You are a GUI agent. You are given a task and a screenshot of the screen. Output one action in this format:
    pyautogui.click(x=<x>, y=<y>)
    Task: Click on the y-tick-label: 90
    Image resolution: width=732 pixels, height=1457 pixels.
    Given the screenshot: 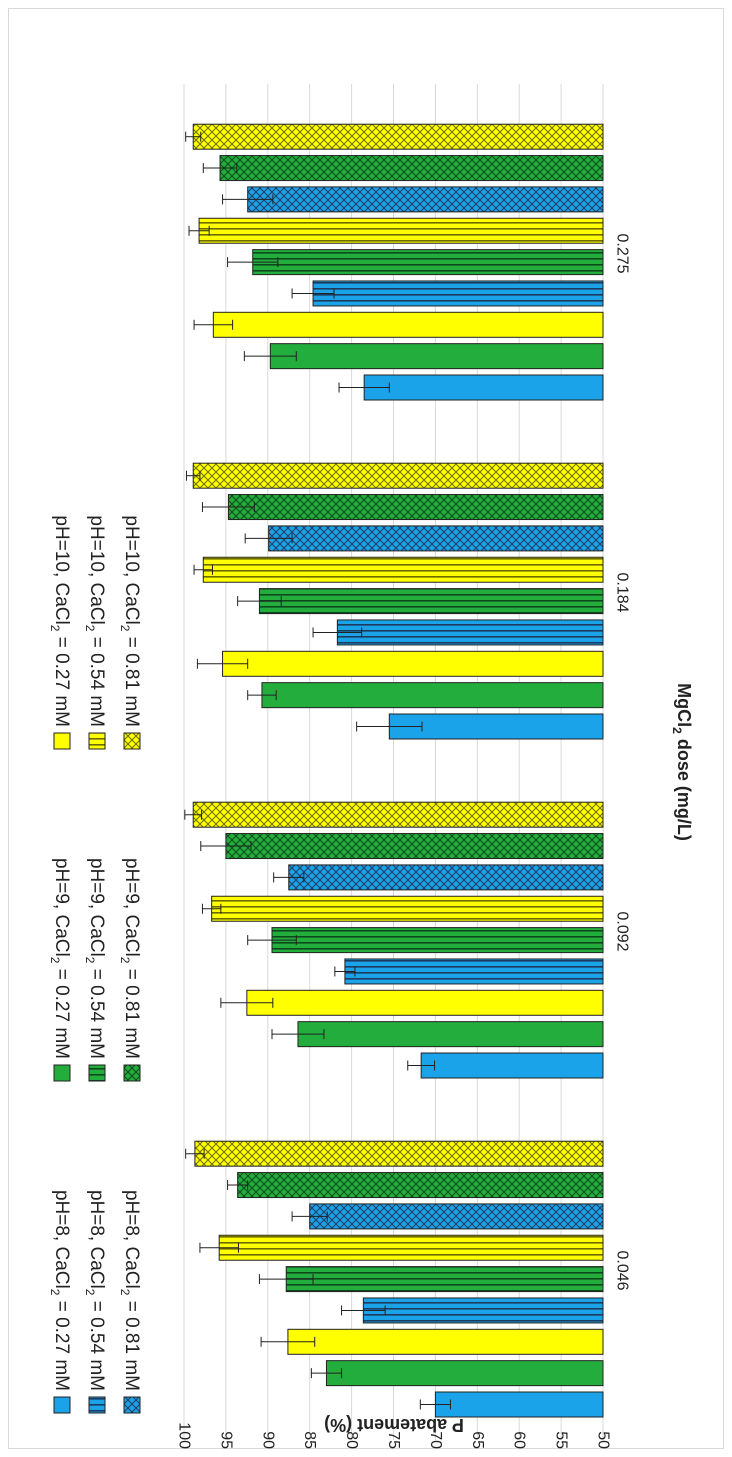 What is the action you would take?
    pyautogui.click(x=267, y=1440)
    